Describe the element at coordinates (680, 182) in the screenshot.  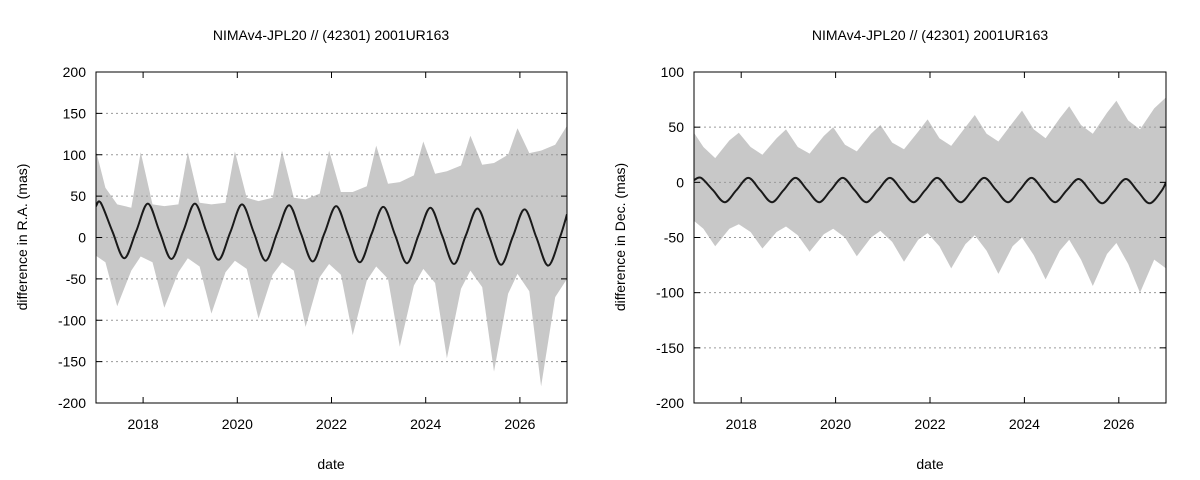
I see `chart-dec-ytick-label: 0` at that location.